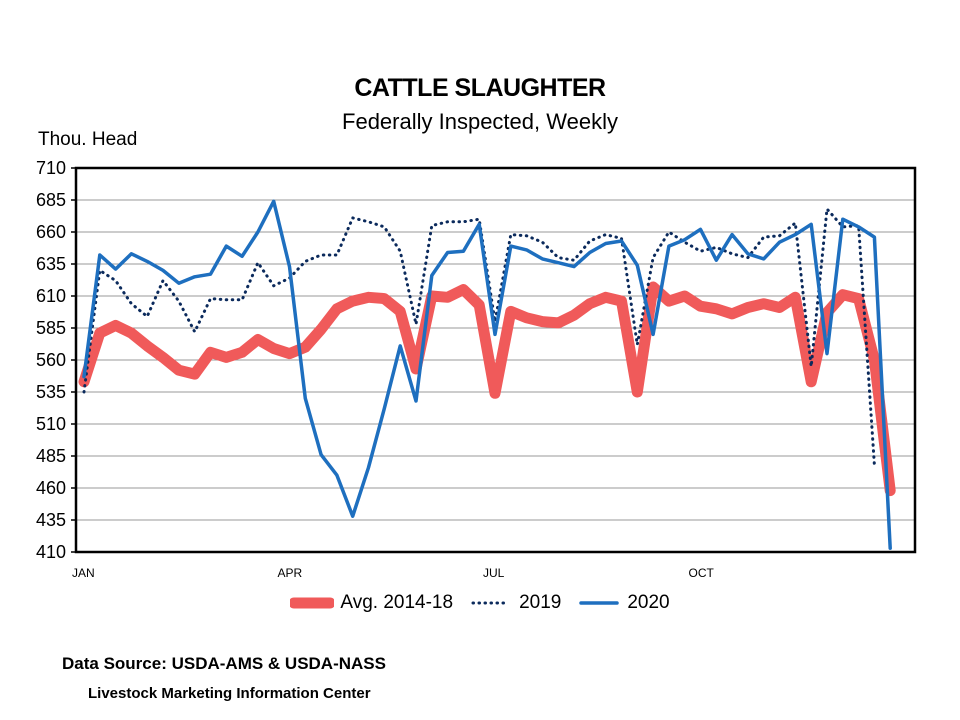 This screenshot has height=720, width=960. Describe the element at coordinates (51, 264) in the screenshot. I see `y-tick-label: 635` at that location.